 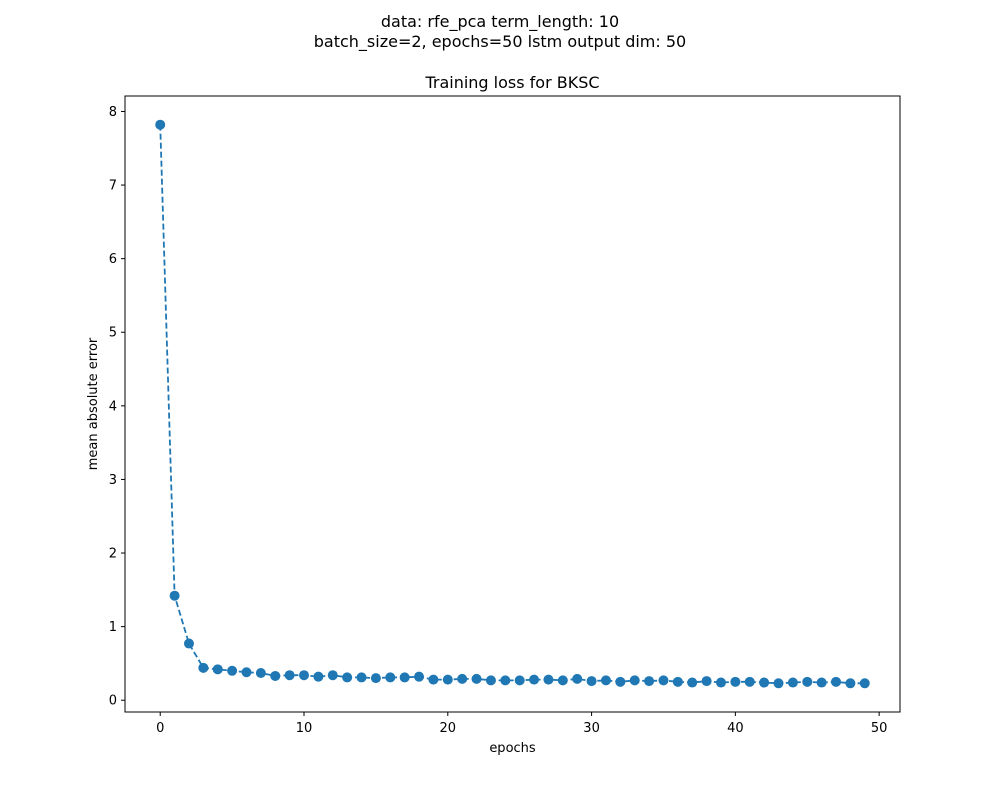 What do you see at coordinates (113, 701) in the screenshot?
I see `y-tick-label: 0` at bounding box center [113, 701].